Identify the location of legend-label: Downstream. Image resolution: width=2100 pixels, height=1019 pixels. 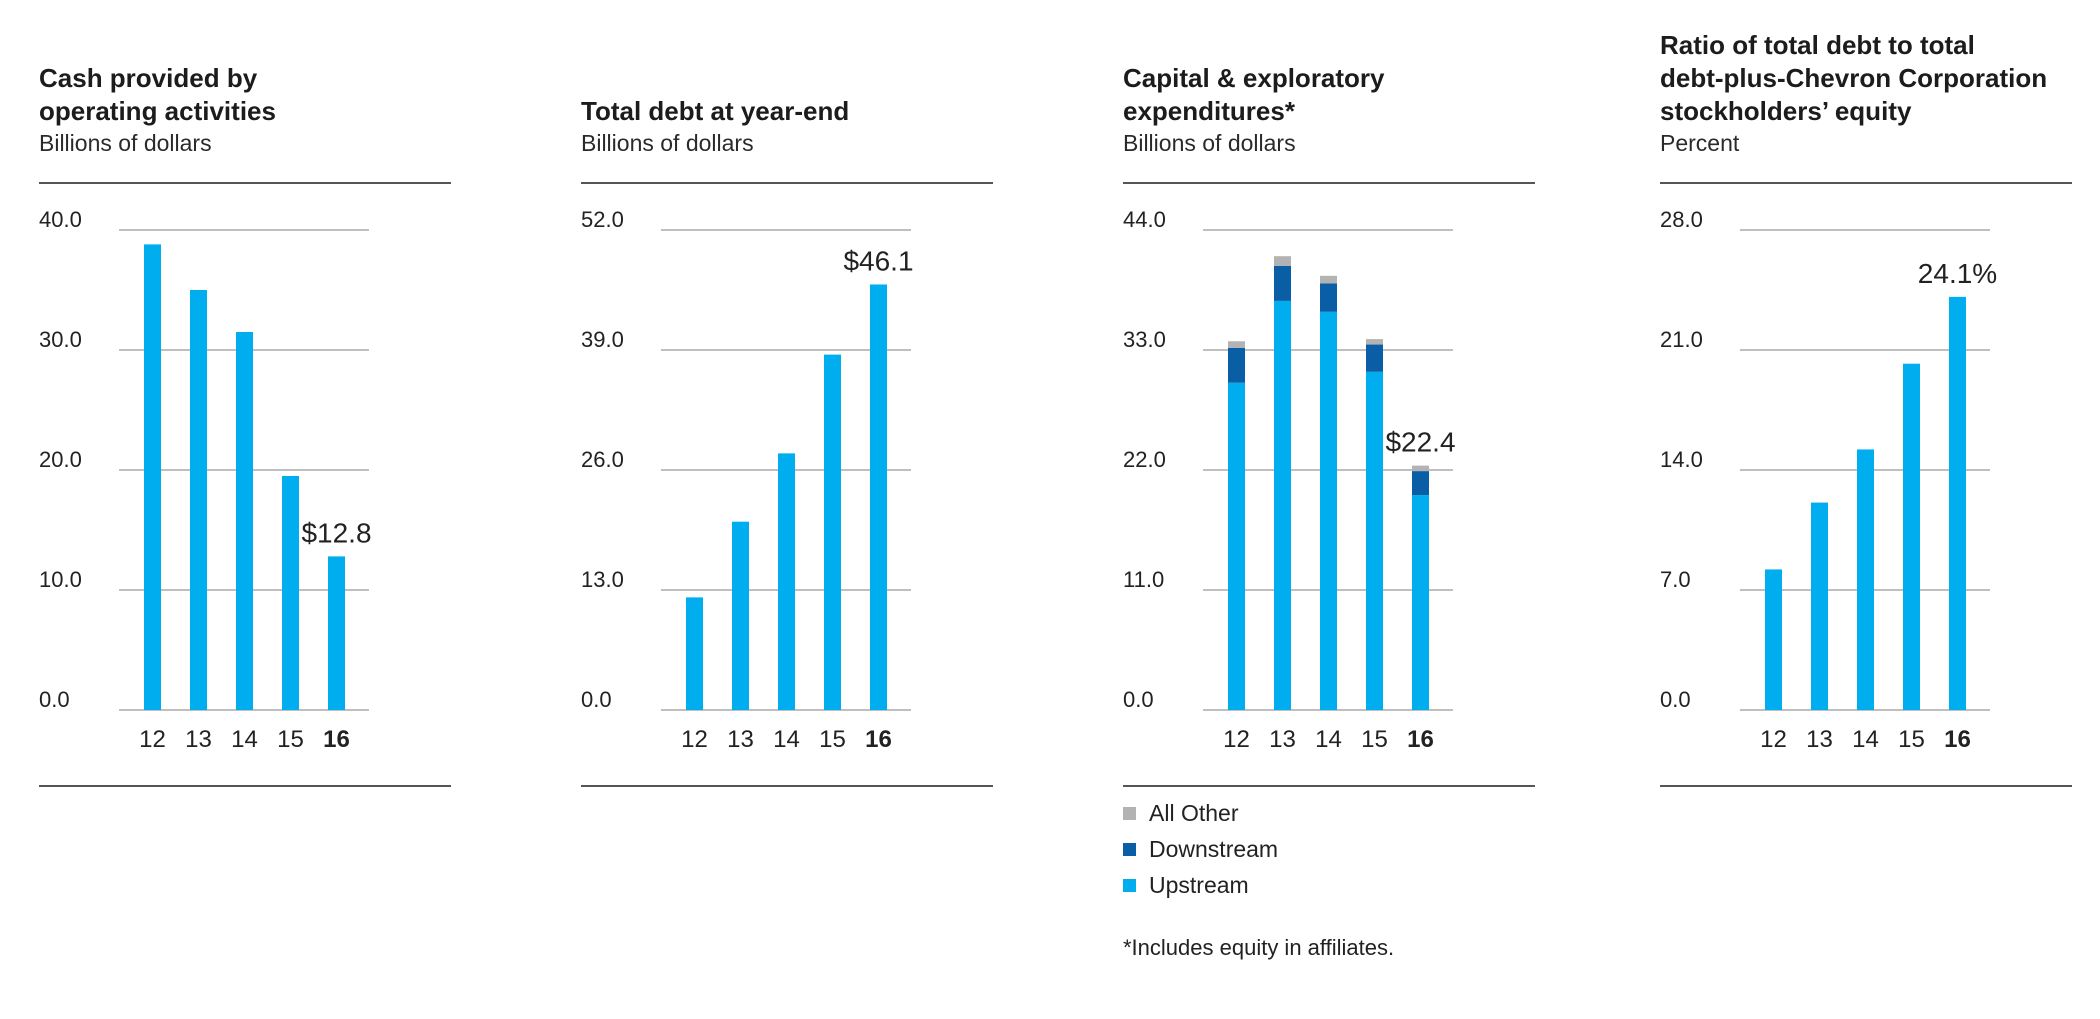
(1214, 848).